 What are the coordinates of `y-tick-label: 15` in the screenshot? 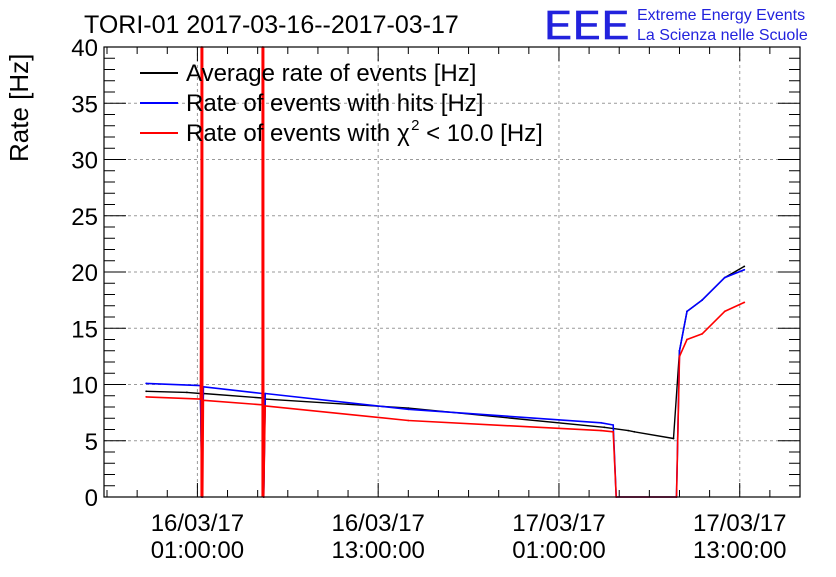 It's located at (84, 329).